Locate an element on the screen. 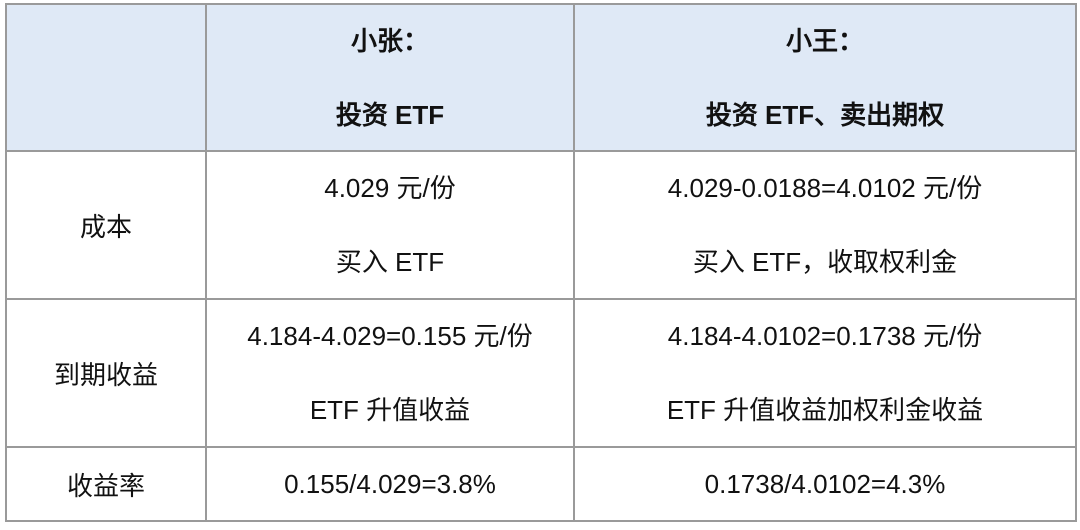 This screenshot has width=1080, height=530. row-label: 到期收益 is located at coordinates (106, 373).